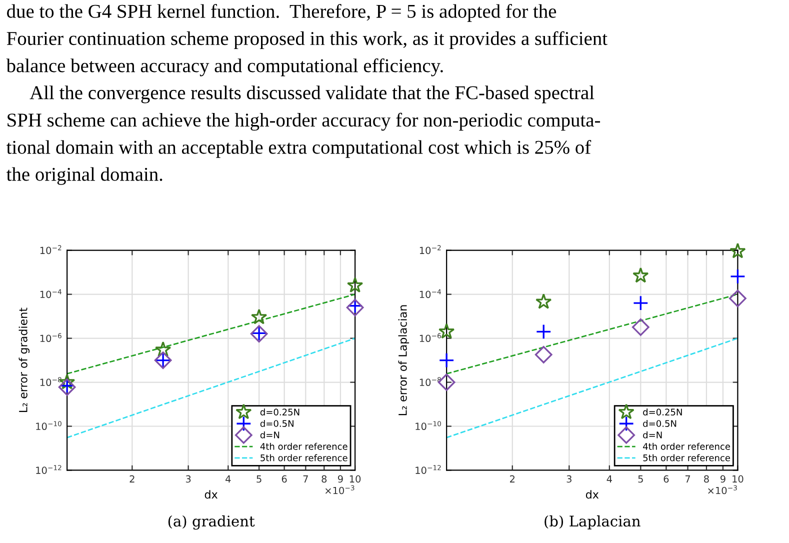  I want to click on text: tional domain with an acceptable extra computational cost which is 25% of, so click(299, 149).